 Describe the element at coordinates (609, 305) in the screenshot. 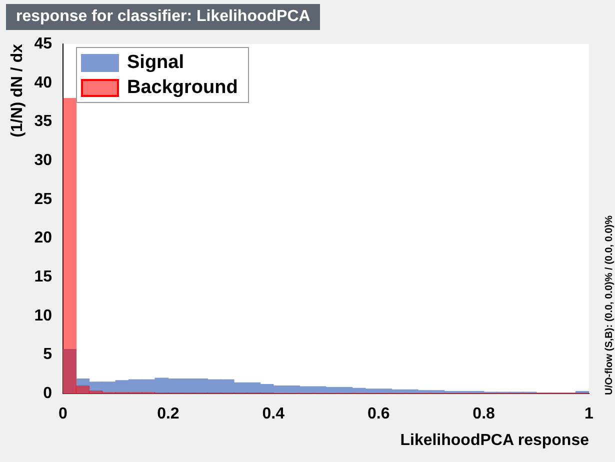

I see `text: U/O-flow (S,B): (0.0, 0.0)% / (0.0, 0.0)%` at that location.